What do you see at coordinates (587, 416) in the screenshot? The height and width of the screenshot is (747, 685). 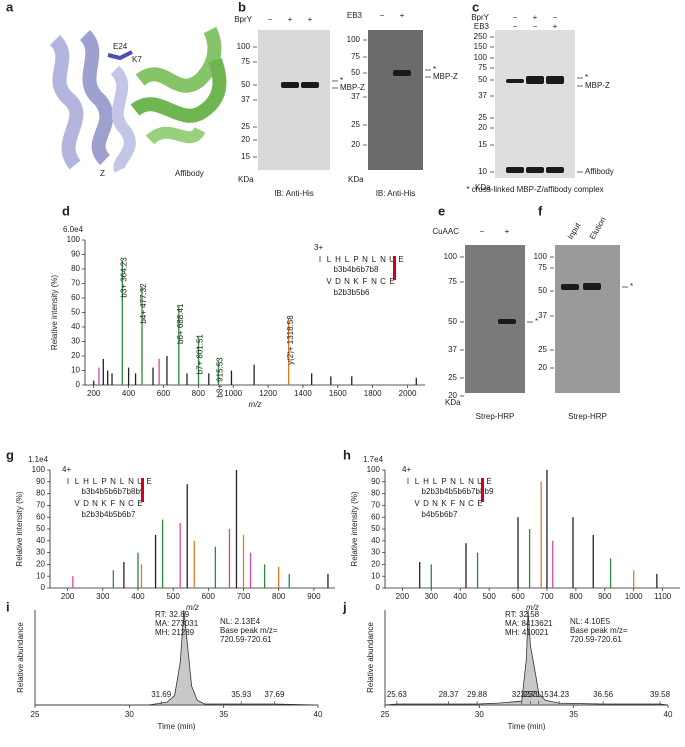 I see `blot-caption: Strep-HRP` at bounding box center [587, 416].